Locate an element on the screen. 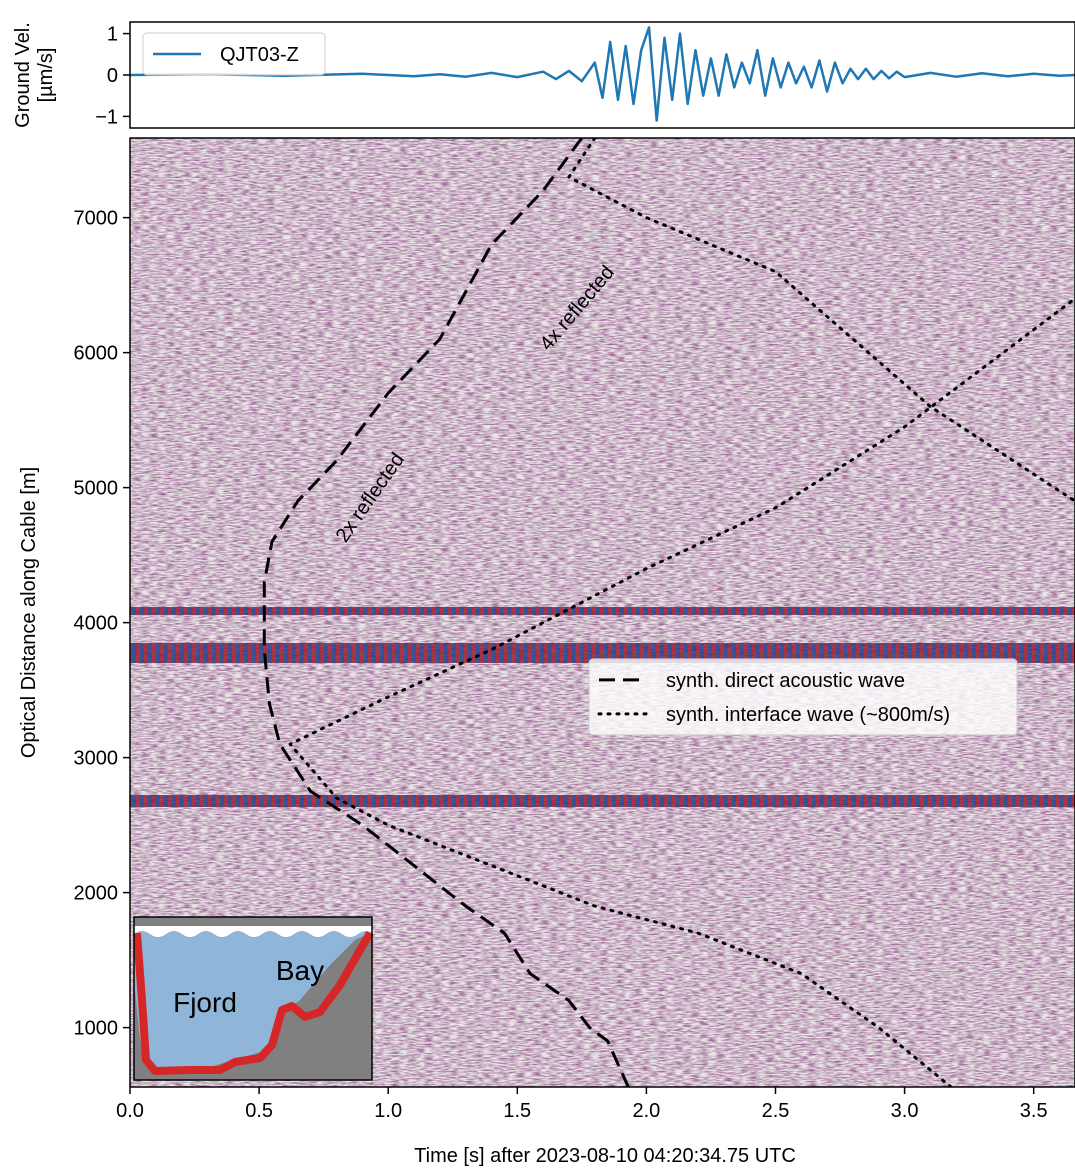  x-tick-label: 1.0 is located at coordinates (388, 1111).